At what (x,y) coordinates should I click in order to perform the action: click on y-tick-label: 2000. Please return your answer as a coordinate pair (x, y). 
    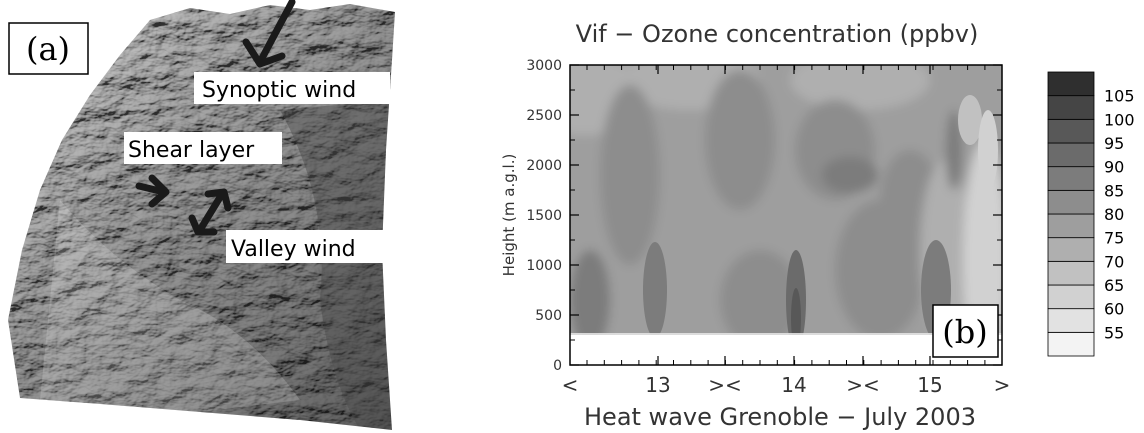
    Looking at the image, I should click on (544, 166).